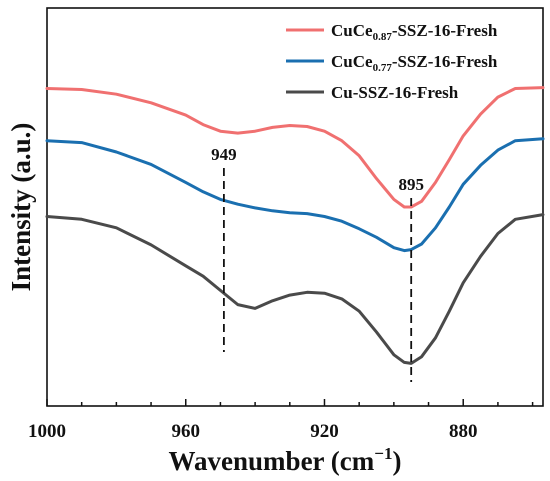  I want to click on x-axis-label: Wavenumber (cm−1), so click(285, 460).